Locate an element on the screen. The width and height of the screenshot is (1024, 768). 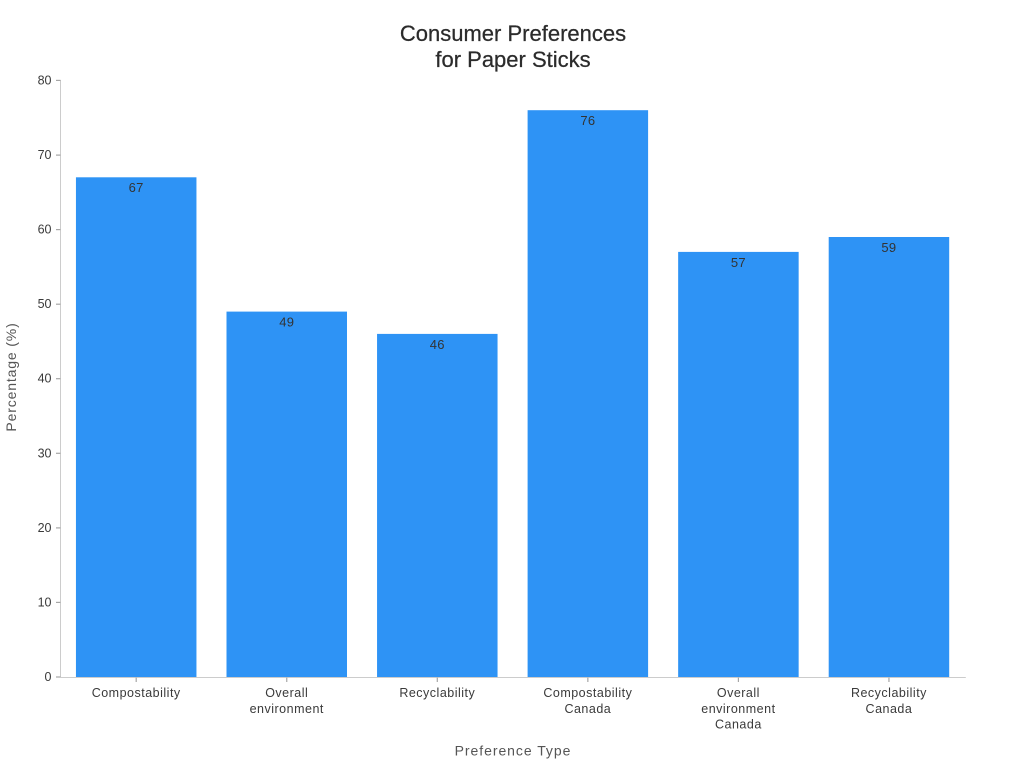
svg-text: 49 is located at coordinates (286, 322).